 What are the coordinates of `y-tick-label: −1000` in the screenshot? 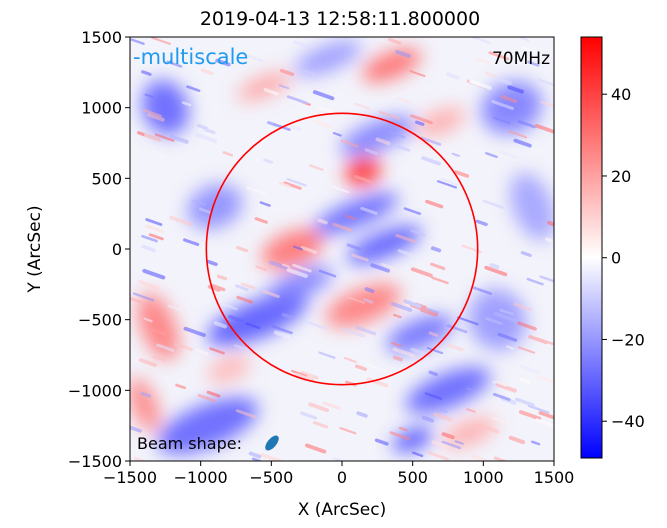 It's located at (95, 390).